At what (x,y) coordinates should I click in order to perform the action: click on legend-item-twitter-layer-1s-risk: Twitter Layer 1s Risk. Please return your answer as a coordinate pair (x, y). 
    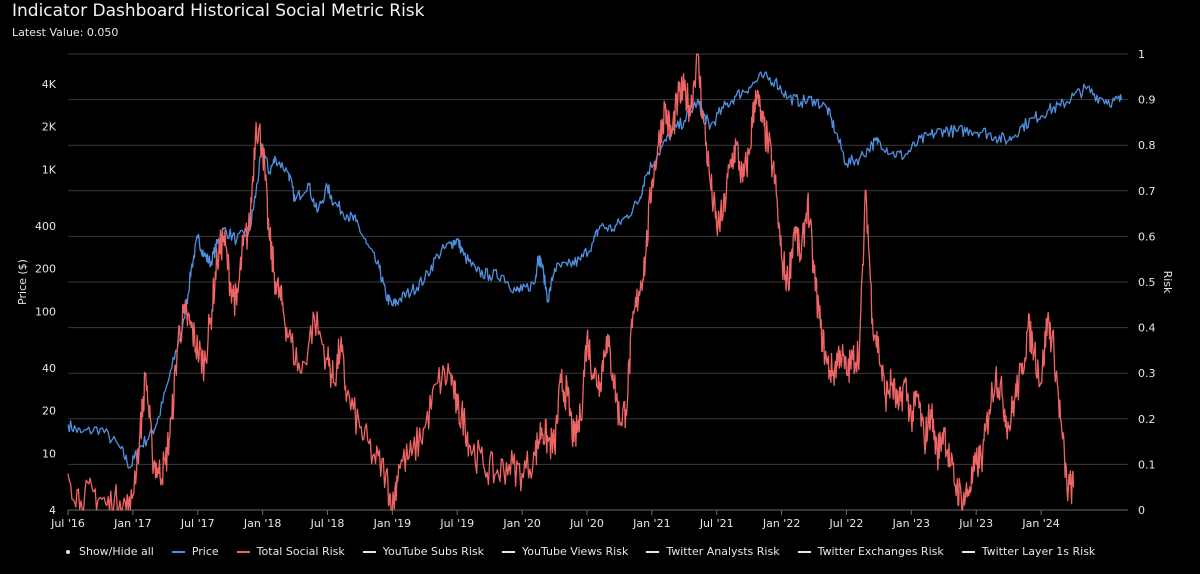
    Looking at the image, I should click on (1028, 551).